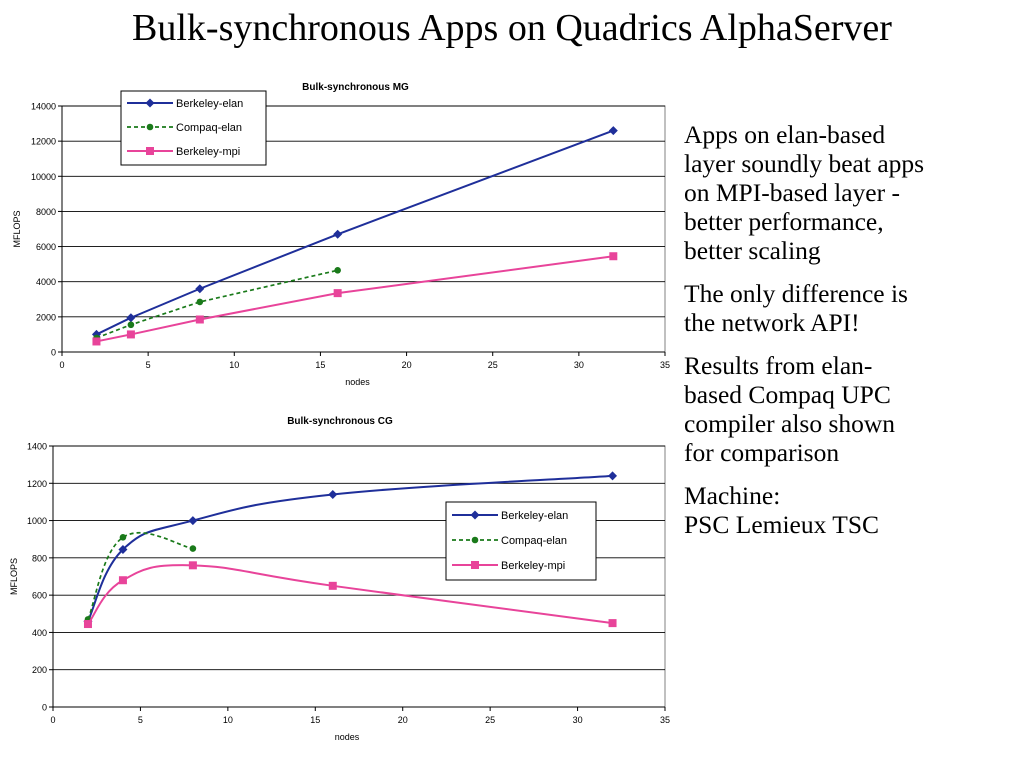 The height and width of the screenshot is (768, 1024). Describe the element at coordinates (46, 317) in the screenshot. I see `mg-y-tick-label: 2000` at that location.